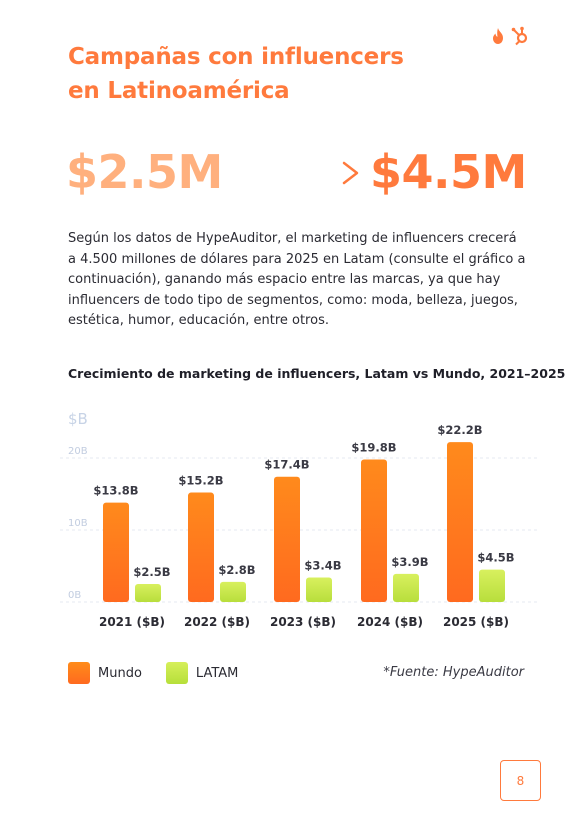  What do you see at coordinates (132, 622) in the screenshot?
I see `x-tick-label: 2021 ($B)` at bounding box center [132, 622].